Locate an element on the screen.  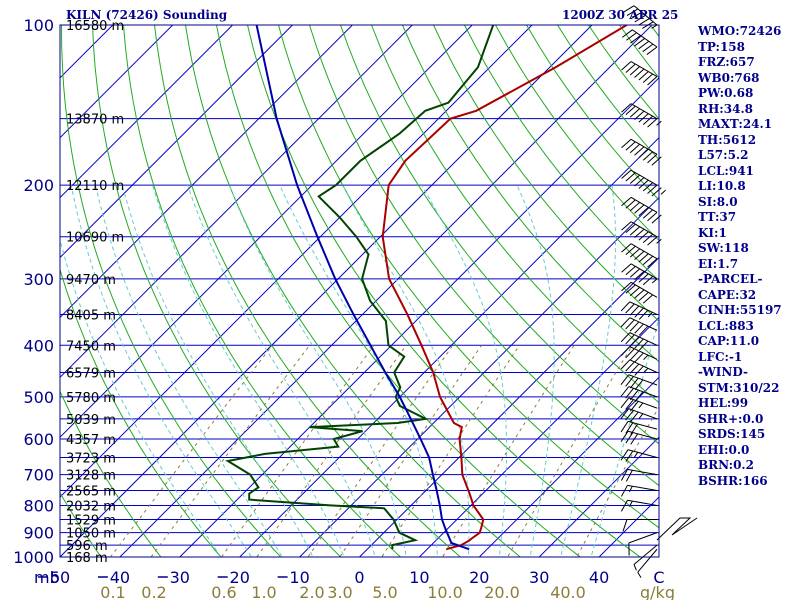
index-22: -WIND- is located at coordinates (740, 373).